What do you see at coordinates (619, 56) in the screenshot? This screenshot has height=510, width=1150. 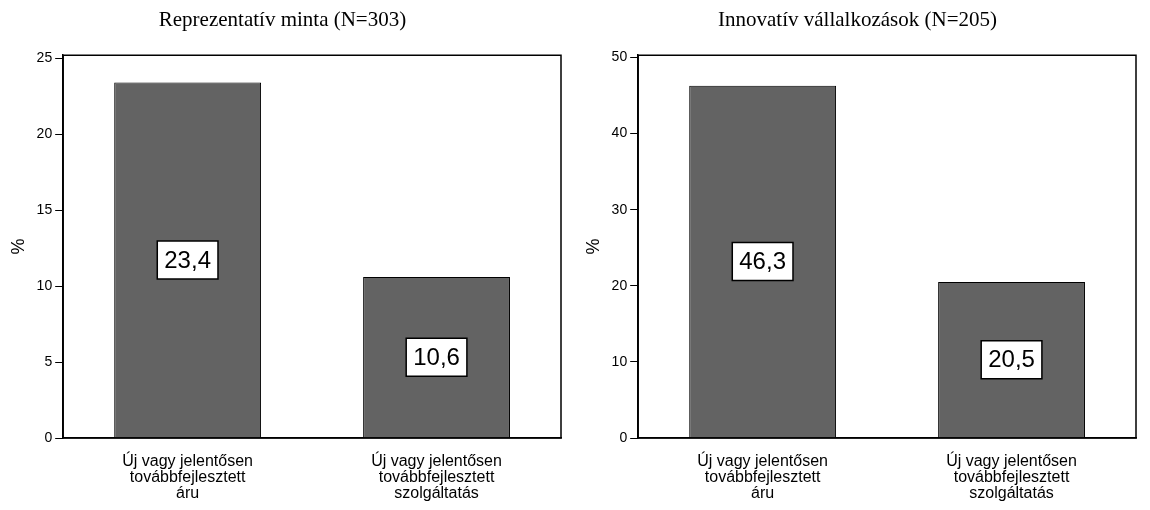 I see `y-tick-label: 50` at bounding box center [619, 56].